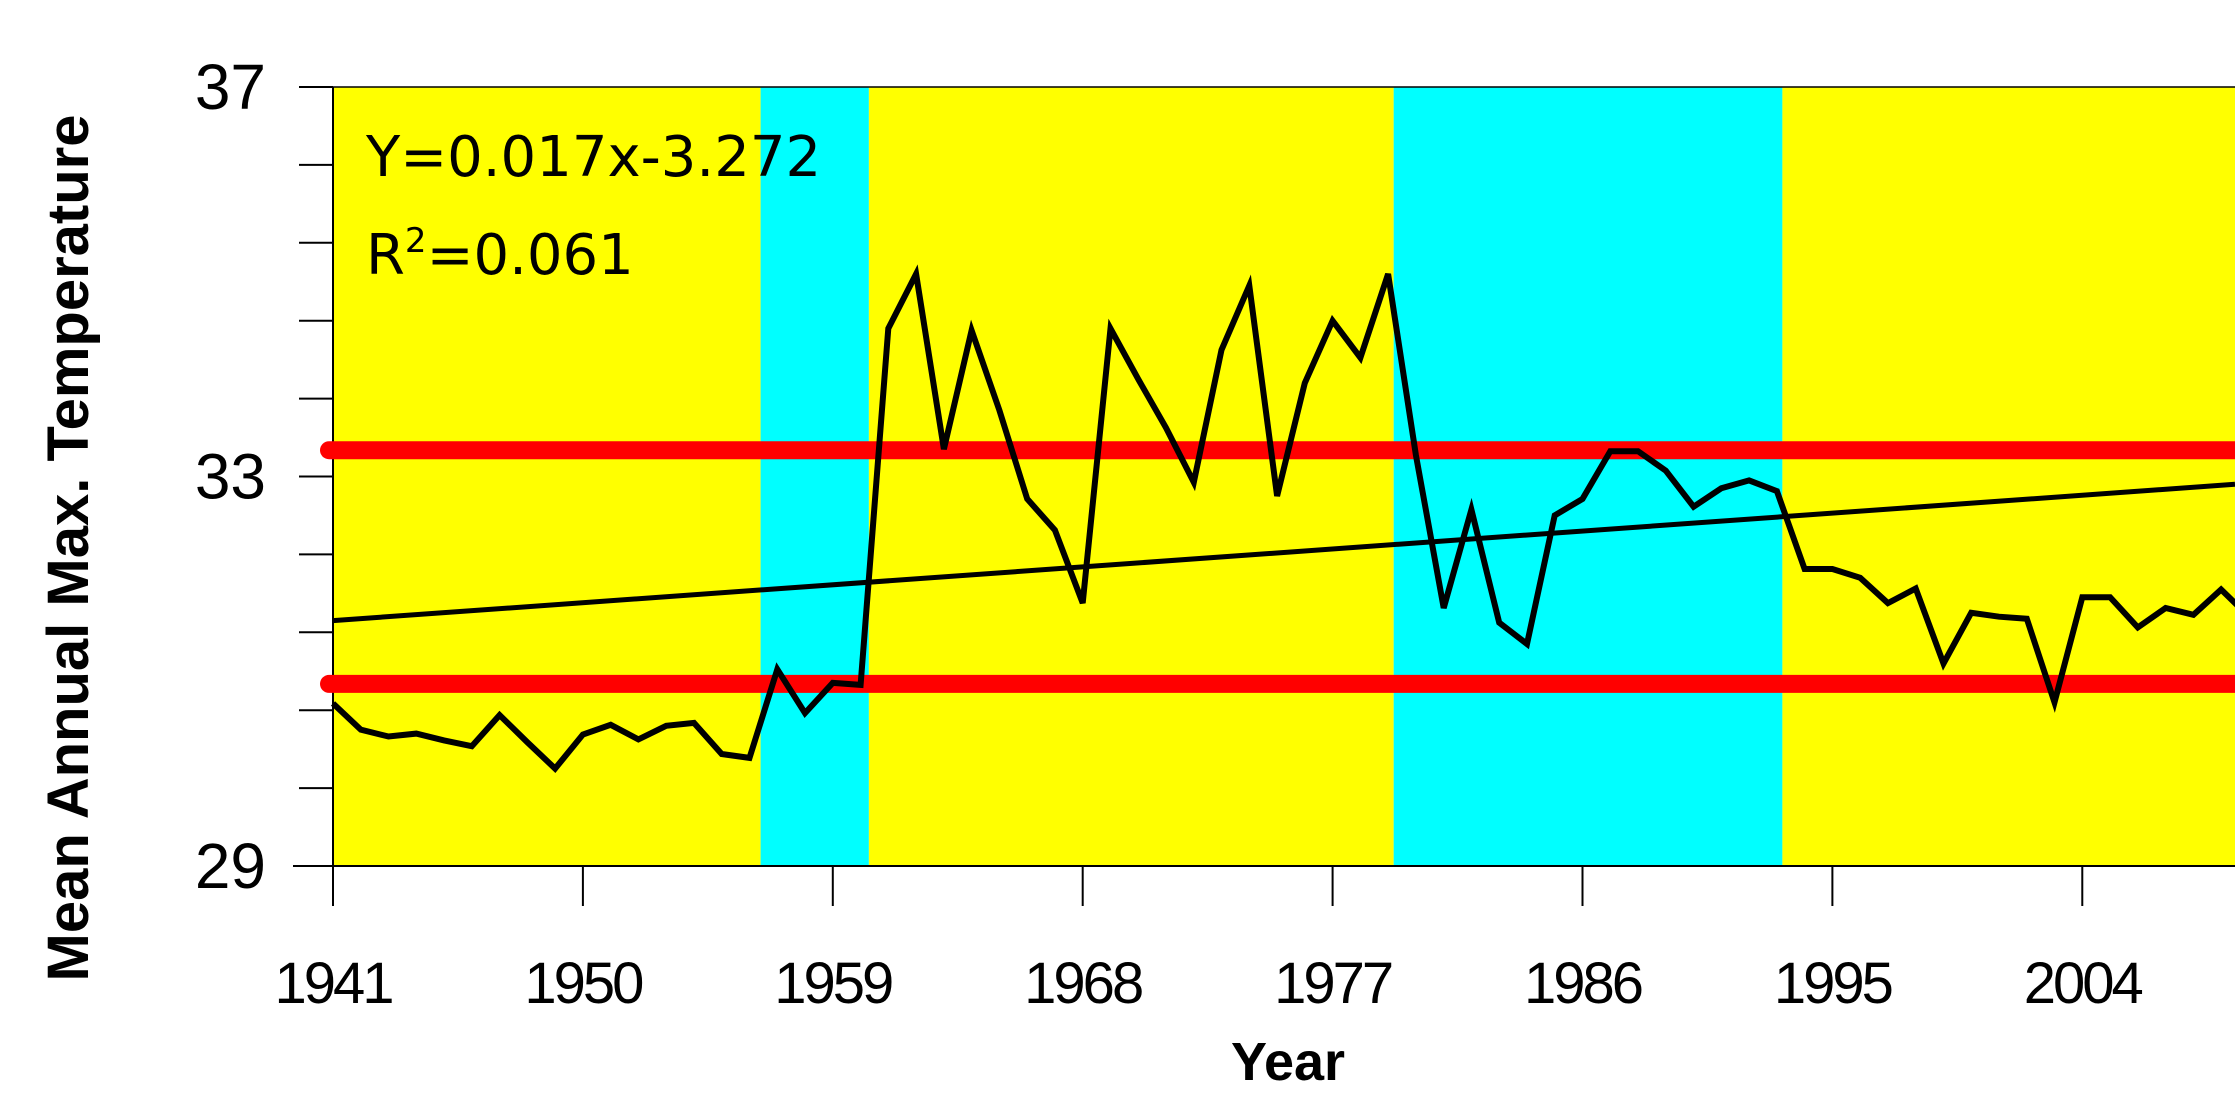 Image resolution: width=2235 pixels, height=1096 pixels. Describe the element at coordinates (1583, 983) in the screenshot. I see `x-tick-label: 1986` at that location.